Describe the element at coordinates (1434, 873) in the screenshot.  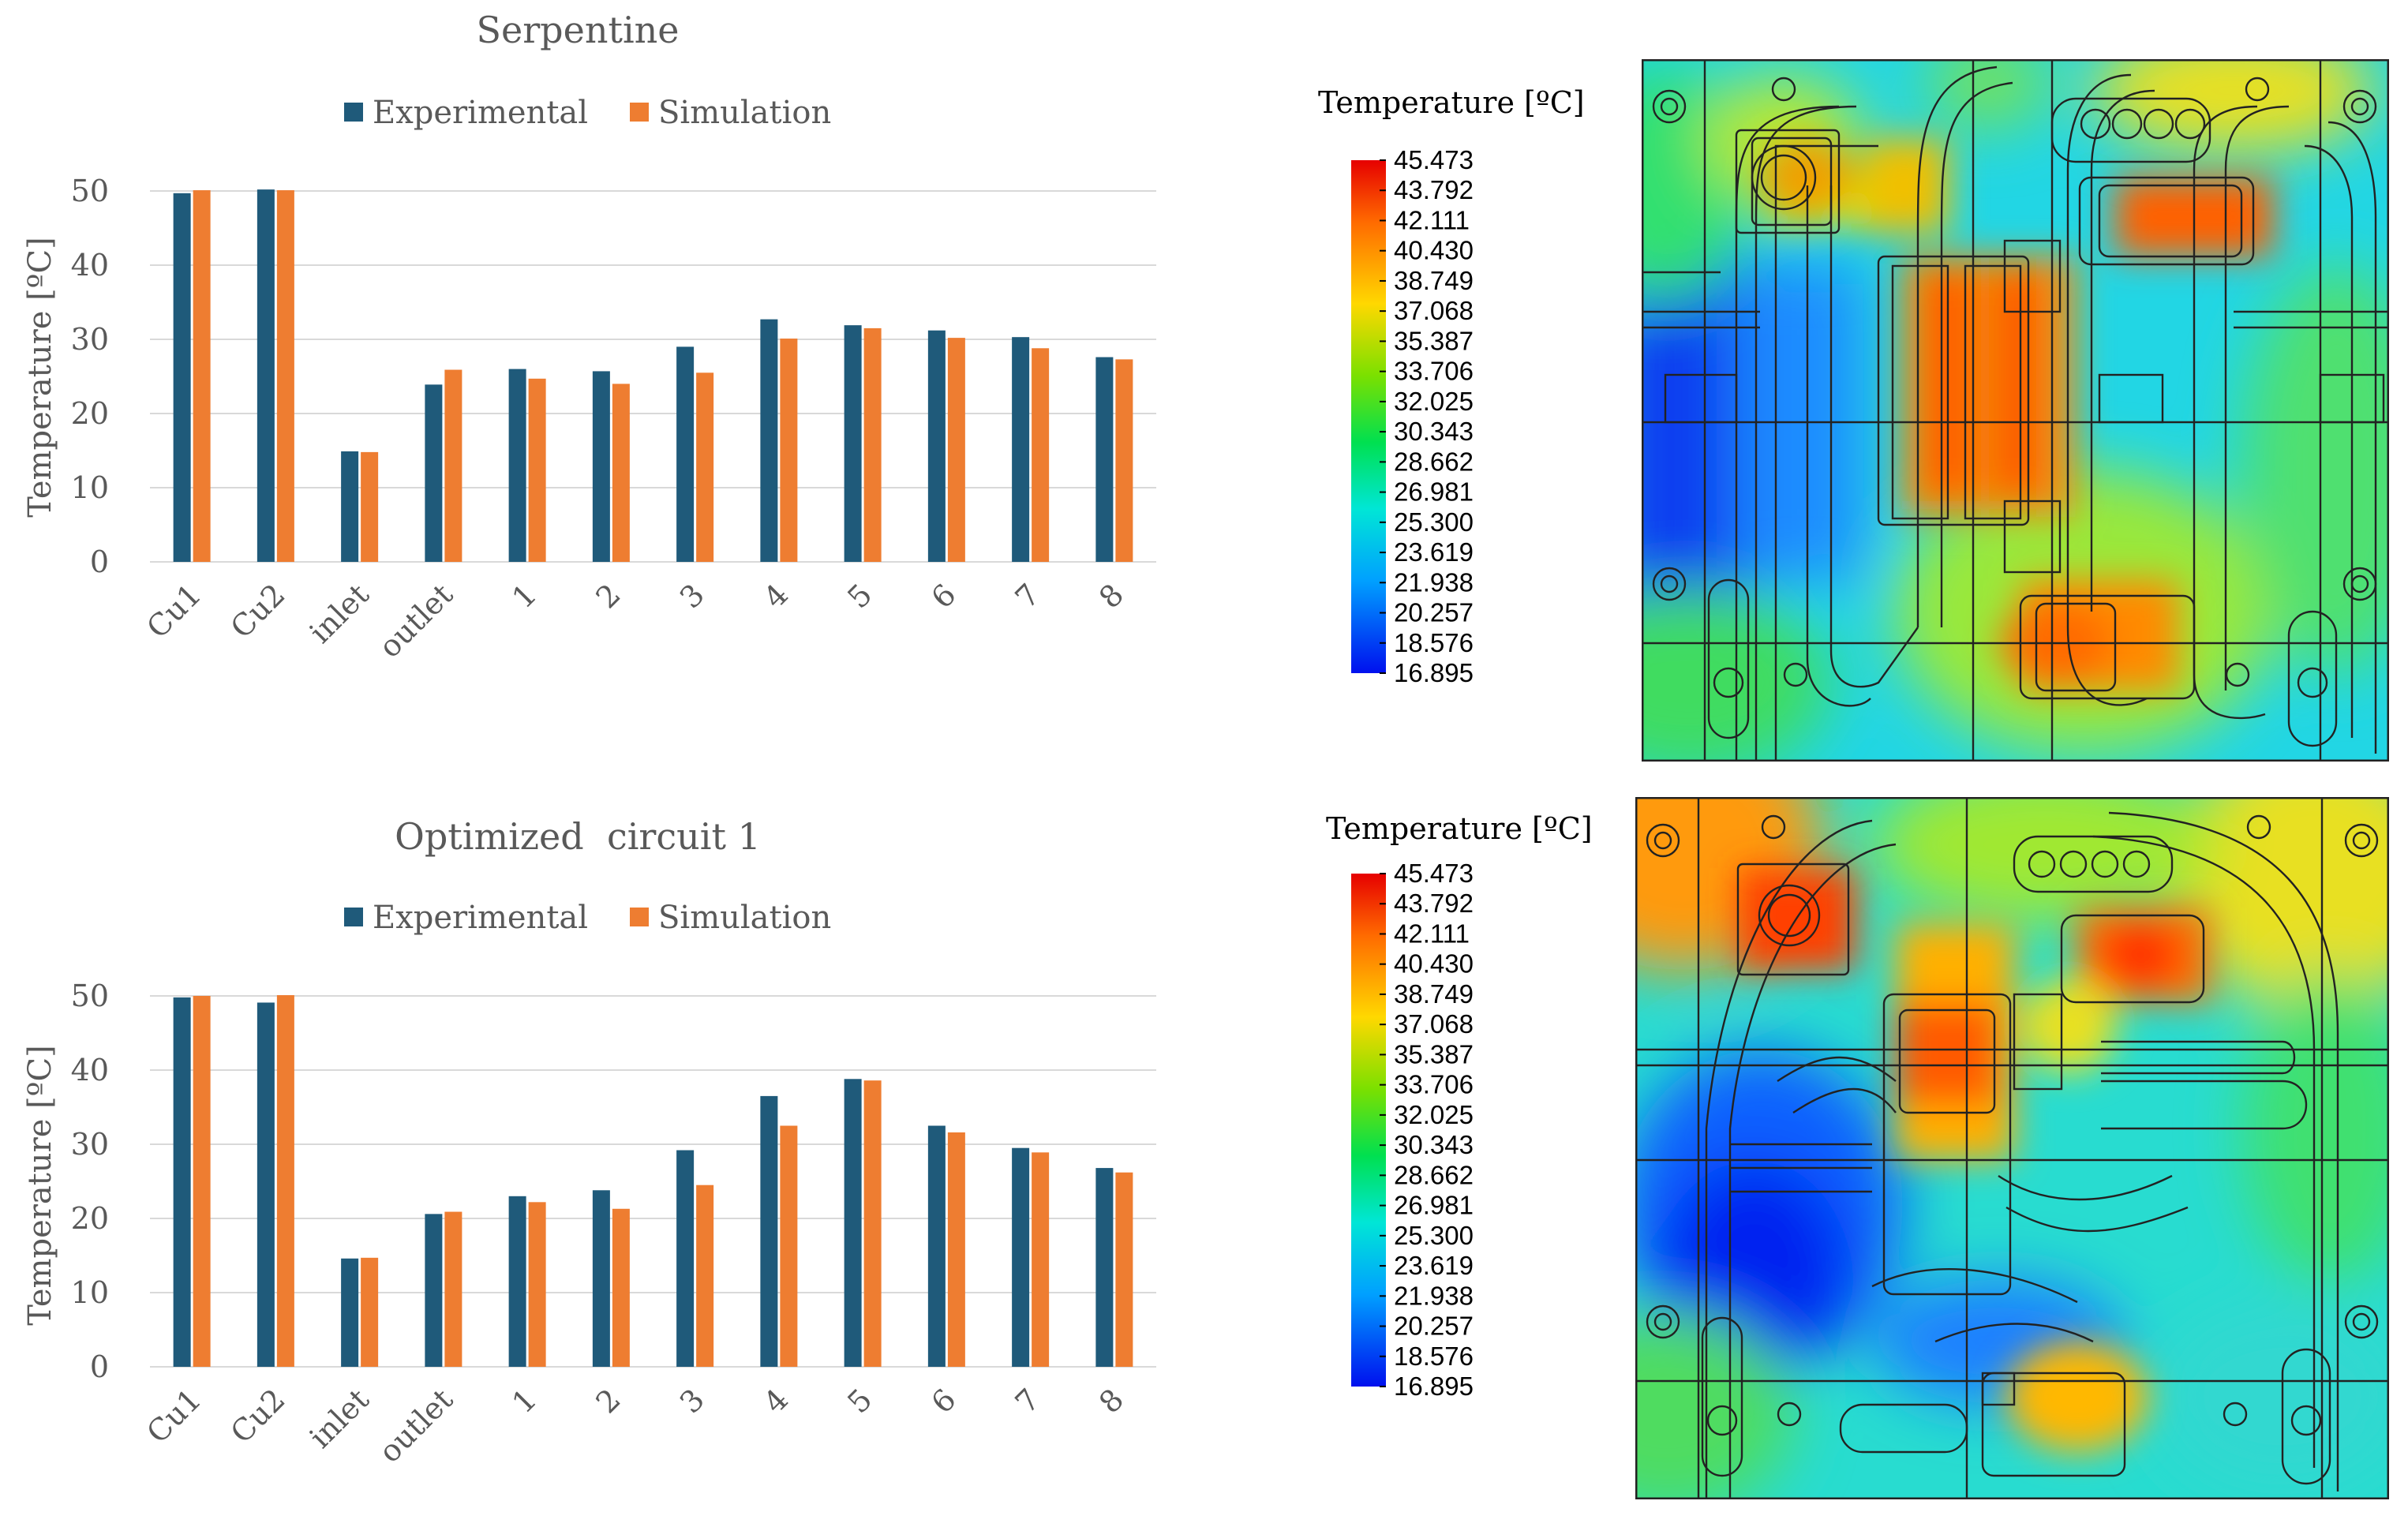
I see `colorbar-tick-label: 45.473` at that location.